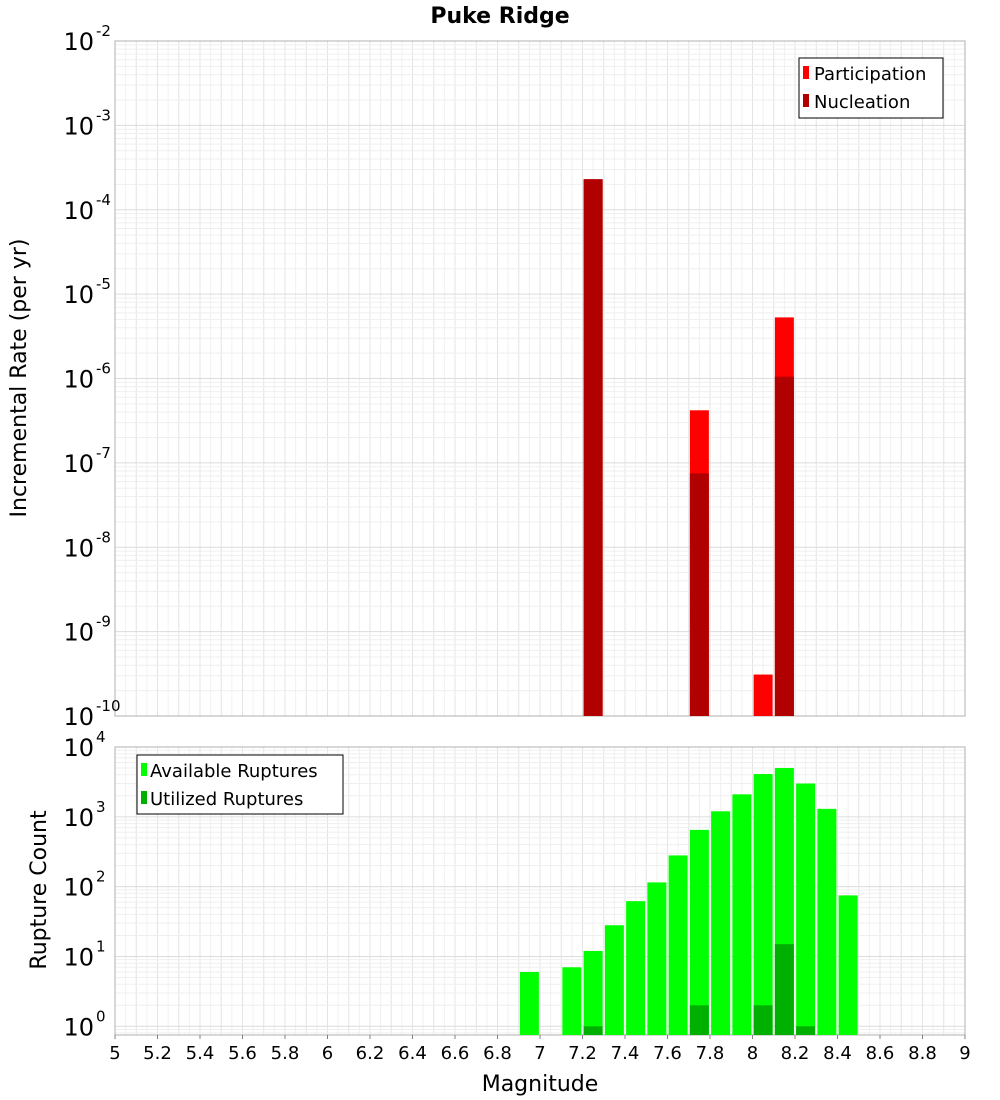 This screenshot has width=1000, height=1100. Describe the element at coordinates (103, 115) in the screenshot. I see `top-y-tick-label-exponent: -3` at that location.